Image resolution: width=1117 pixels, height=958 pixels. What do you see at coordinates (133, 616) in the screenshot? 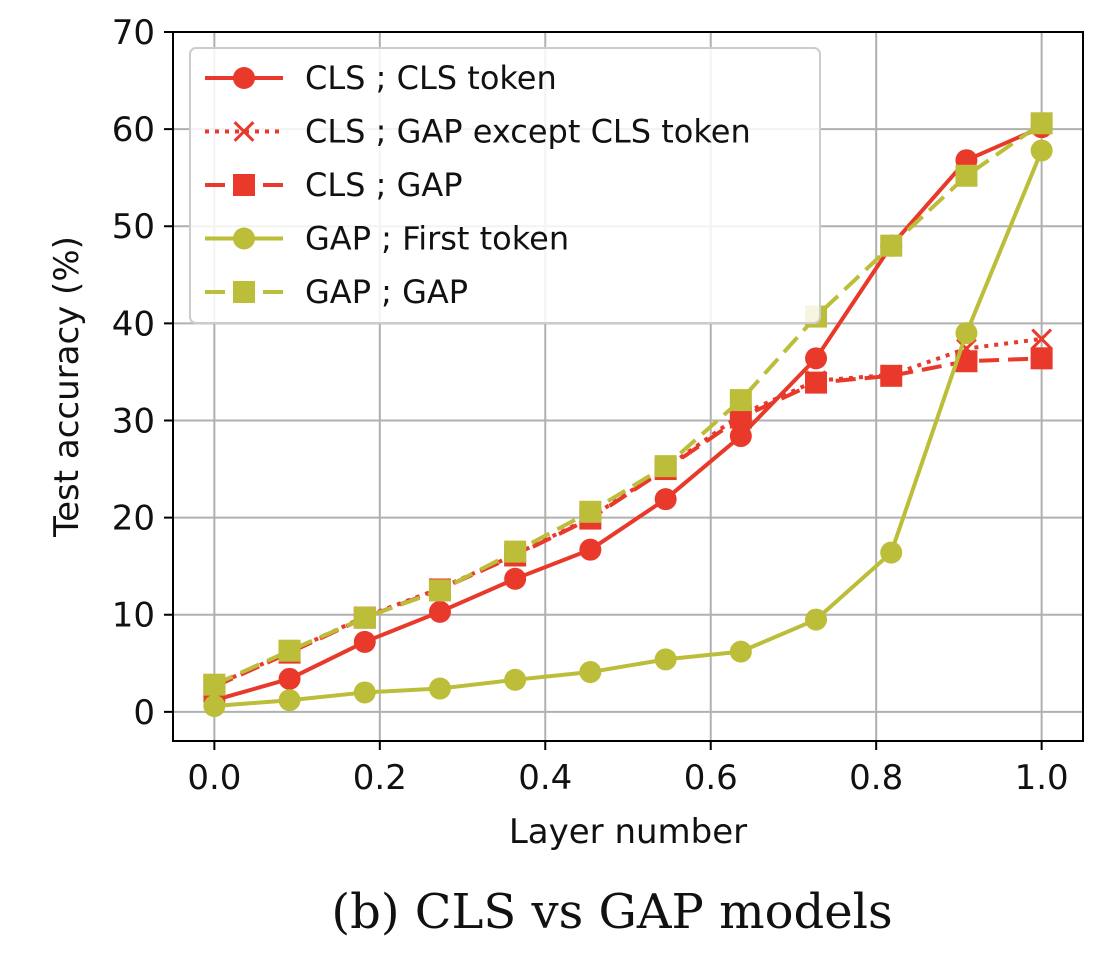
I see `y-tick-label: 10` at bounding box center [133, 616].